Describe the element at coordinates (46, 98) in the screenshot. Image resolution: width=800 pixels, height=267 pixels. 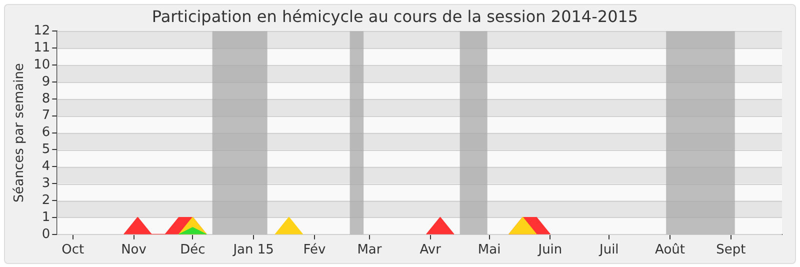
I see `y-tick-label: 8` at that location.